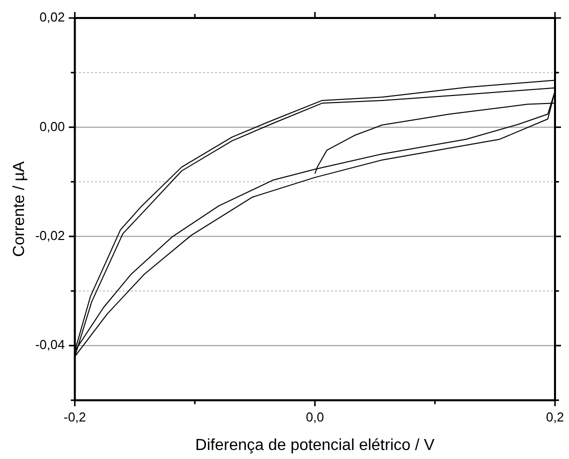 The height and width of the screenshot is (459, 569). I want to click on x-tick-label: 0,0, so click(315, 417).